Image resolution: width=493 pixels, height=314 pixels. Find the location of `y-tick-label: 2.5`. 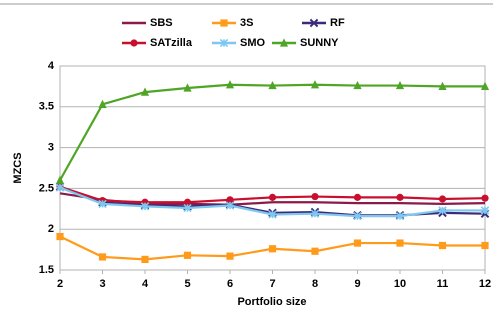

y-tick-label: 2.5 is located at coordinates (46, 188).